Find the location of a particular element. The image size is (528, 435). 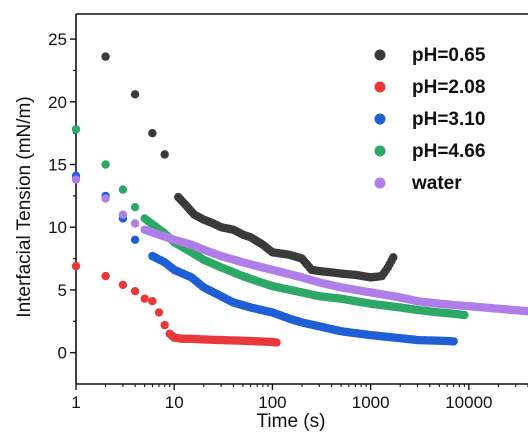

legend-label: pH=2.08 is located at coordinates (448, 87).